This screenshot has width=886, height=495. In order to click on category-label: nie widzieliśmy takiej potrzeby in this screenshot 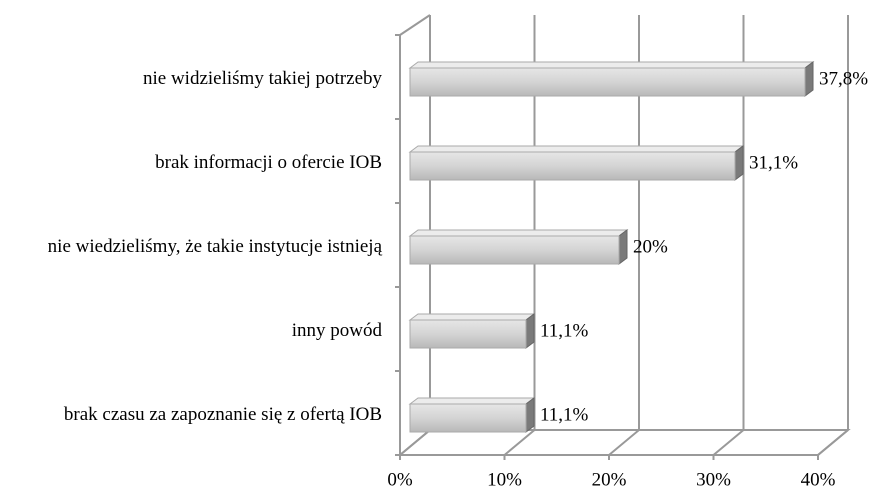, I will do `click(191, 79)`.